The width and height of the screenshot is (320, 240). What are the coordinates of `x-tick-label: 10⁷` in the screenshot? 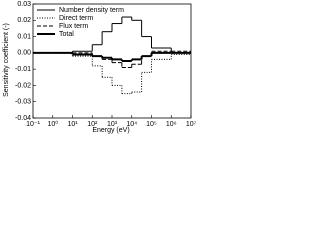 It's located at (191, 124).